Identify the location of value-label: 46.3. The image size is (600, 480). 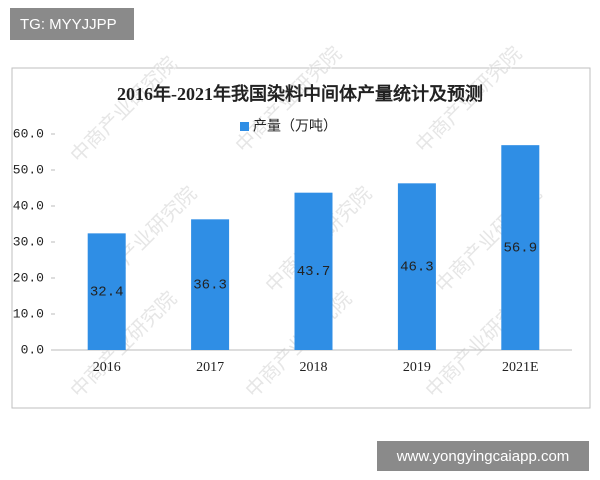
(417, 267).